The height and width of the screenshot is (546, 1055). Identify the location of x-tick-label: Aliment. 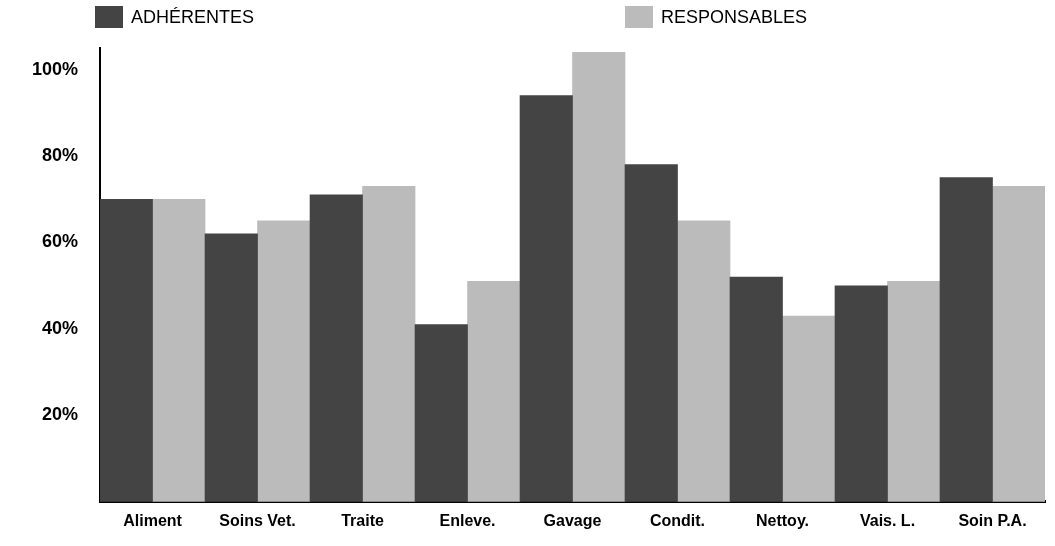
(153, 520).